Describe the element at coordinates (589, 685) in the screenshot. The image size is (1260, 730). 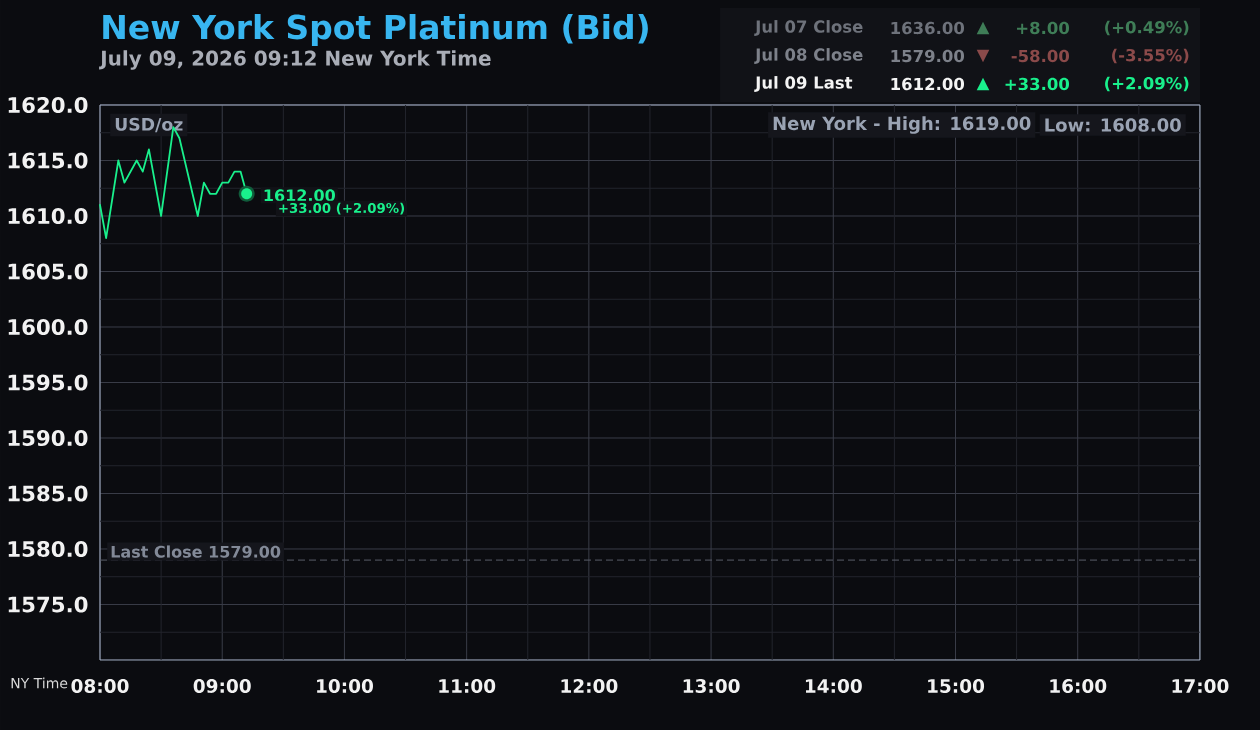
I see `x-tick-label: 12:00` at that location.